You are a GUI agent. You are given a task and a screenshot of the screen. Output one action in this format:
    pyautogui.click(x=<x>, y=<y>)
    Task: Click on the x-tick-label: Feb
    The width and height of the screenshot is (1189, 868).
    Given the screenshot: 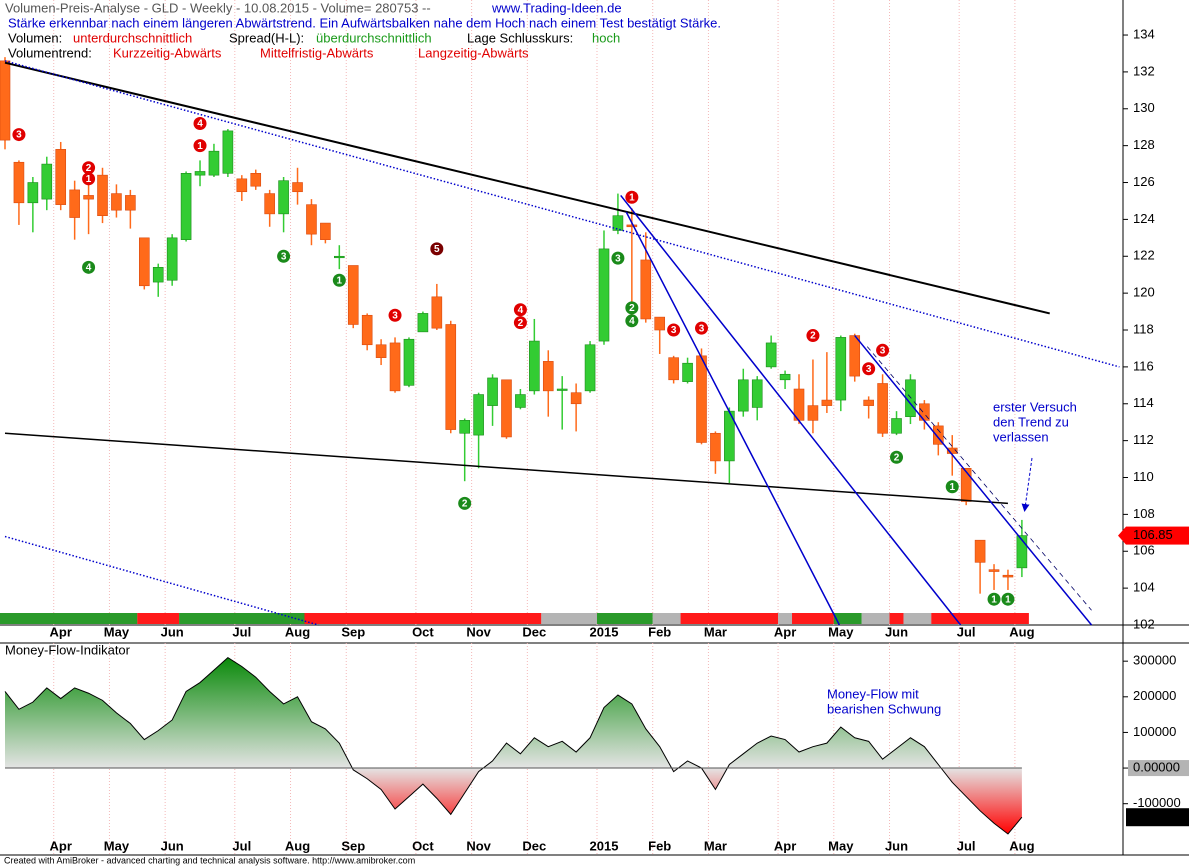 What is the action you would take?
    pyautogui.click(x=659, y=631)
    